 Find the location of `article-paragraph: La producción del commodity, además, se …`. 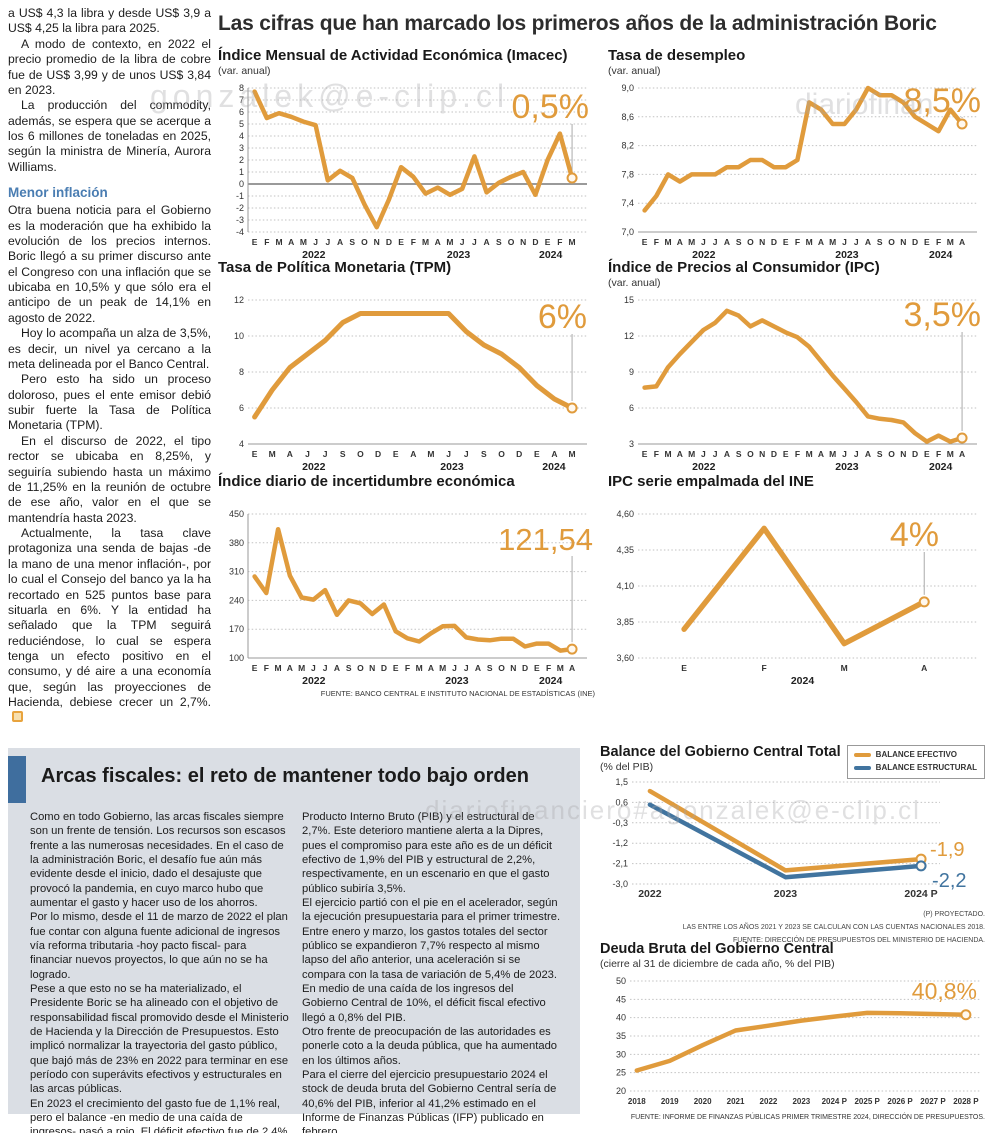

article-paragraph: La producción del commodity, además, se … is located at coordinates (109, 136).